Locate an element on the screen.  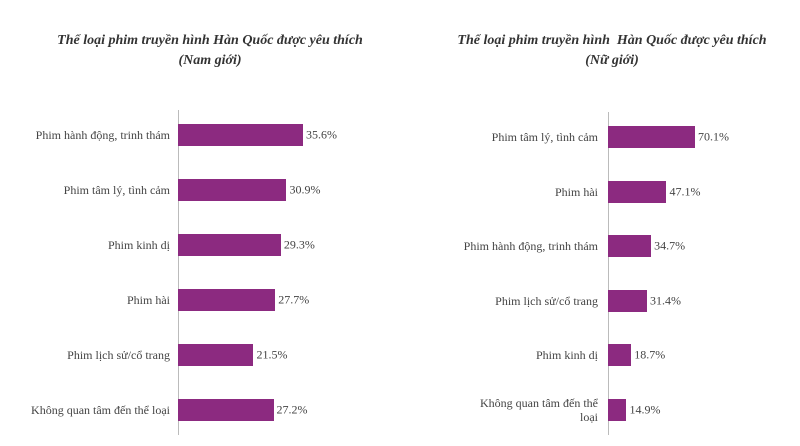
value-label: 35.6% is located at coordinates (321, 134).